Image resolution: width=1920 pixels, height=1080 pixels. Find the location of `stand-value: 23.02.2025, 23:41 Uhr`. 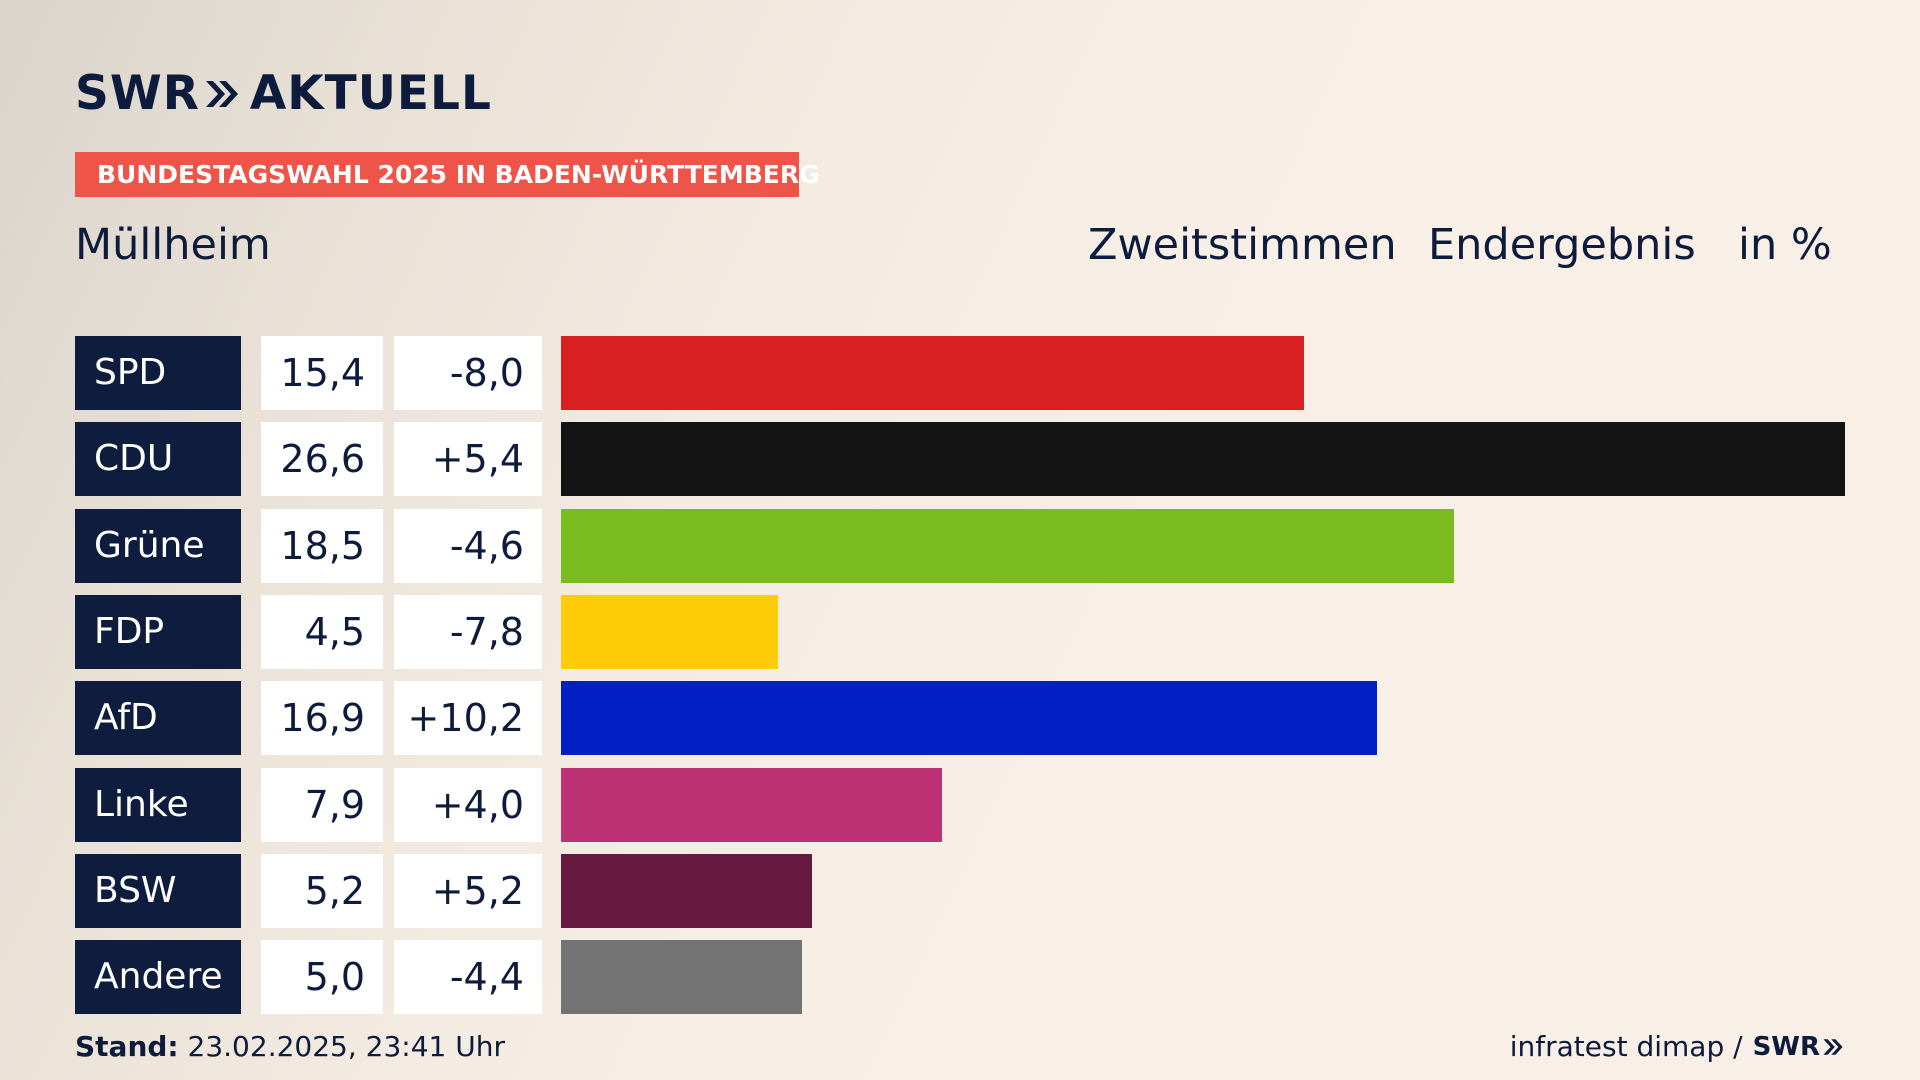

stand-value: 23.02.2025, 23:41 Uhr is located at coordinates (346, 1046).